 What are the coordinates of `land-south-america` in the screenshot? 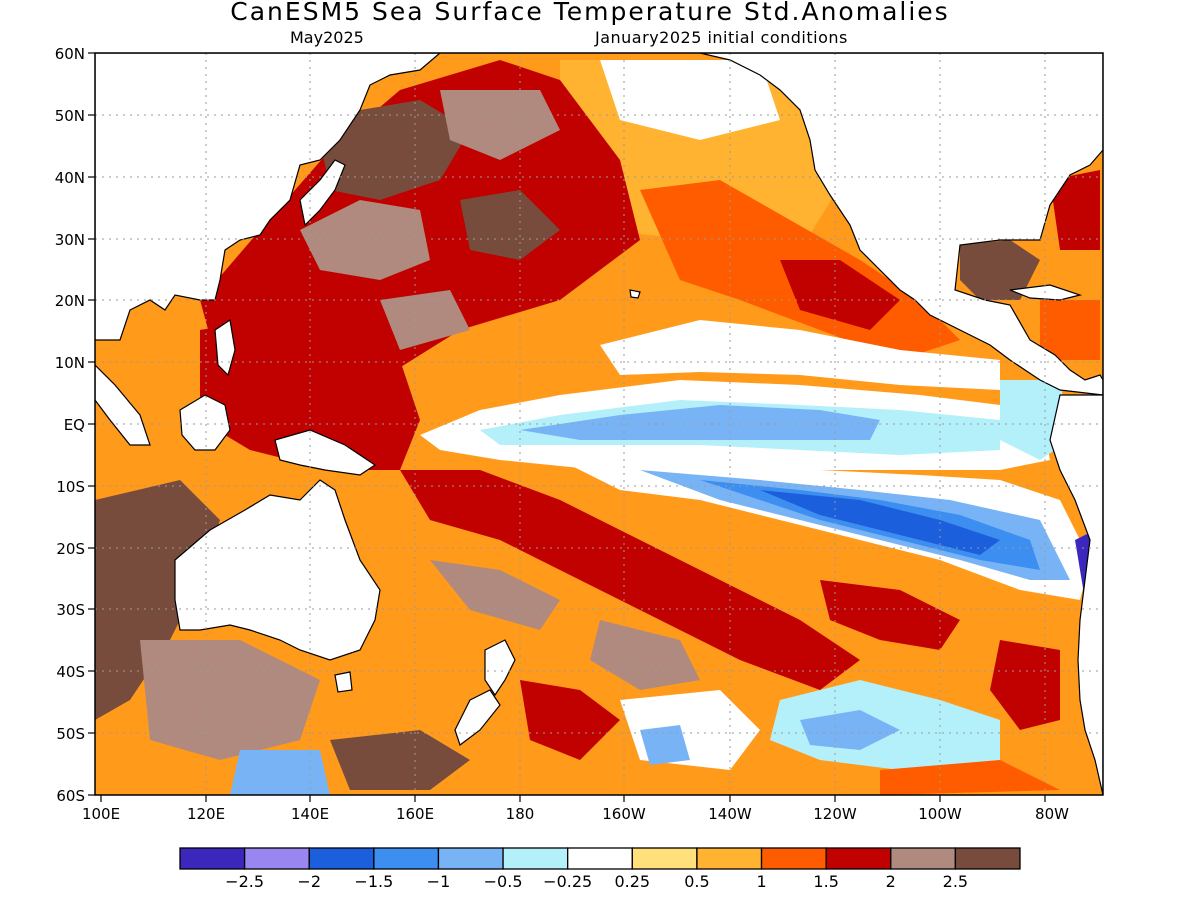 It's located at (1076, 594).